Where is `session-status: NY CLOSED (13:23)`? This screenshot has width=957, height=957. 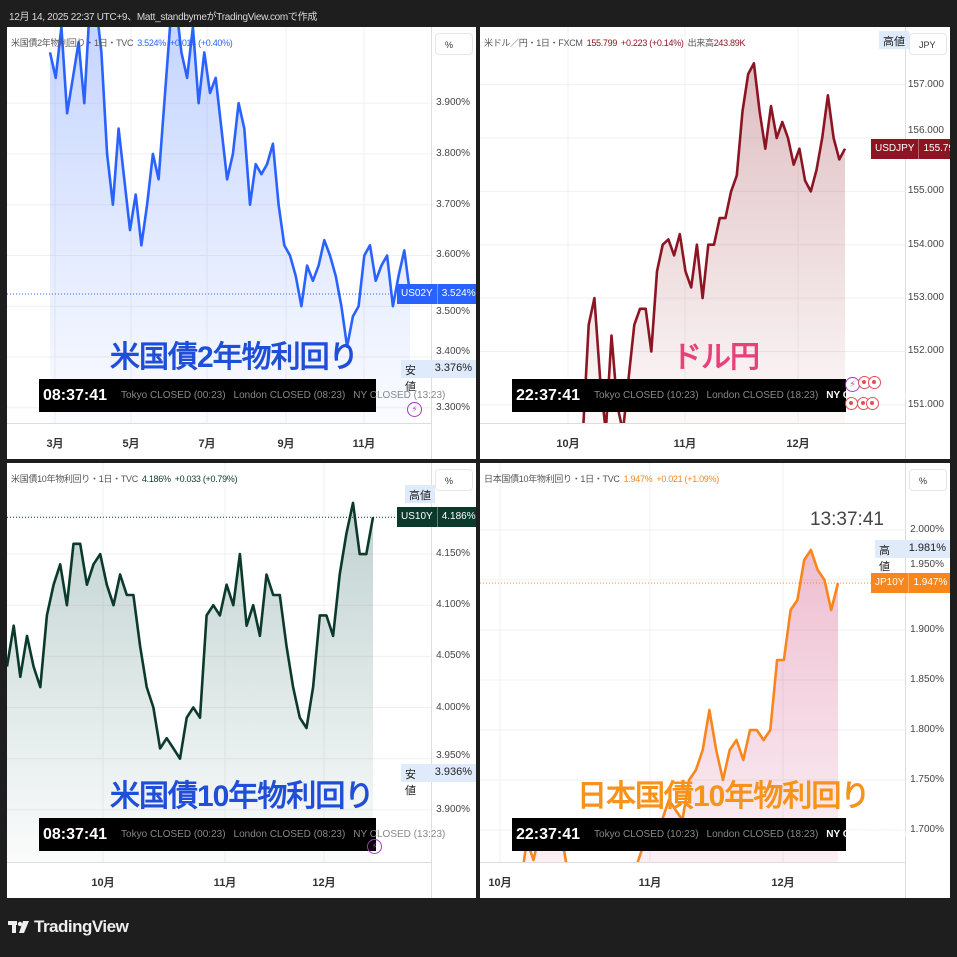 session-status: NY CLOSED (13:23) is located at coordinates (399, 834).